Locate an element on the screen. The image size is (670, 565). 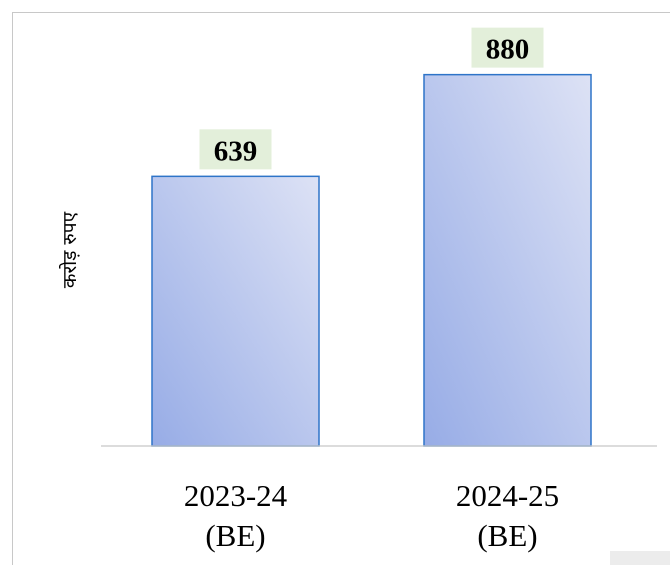
x-tick-label: 2024-25 is located at coordinates (507, 495).